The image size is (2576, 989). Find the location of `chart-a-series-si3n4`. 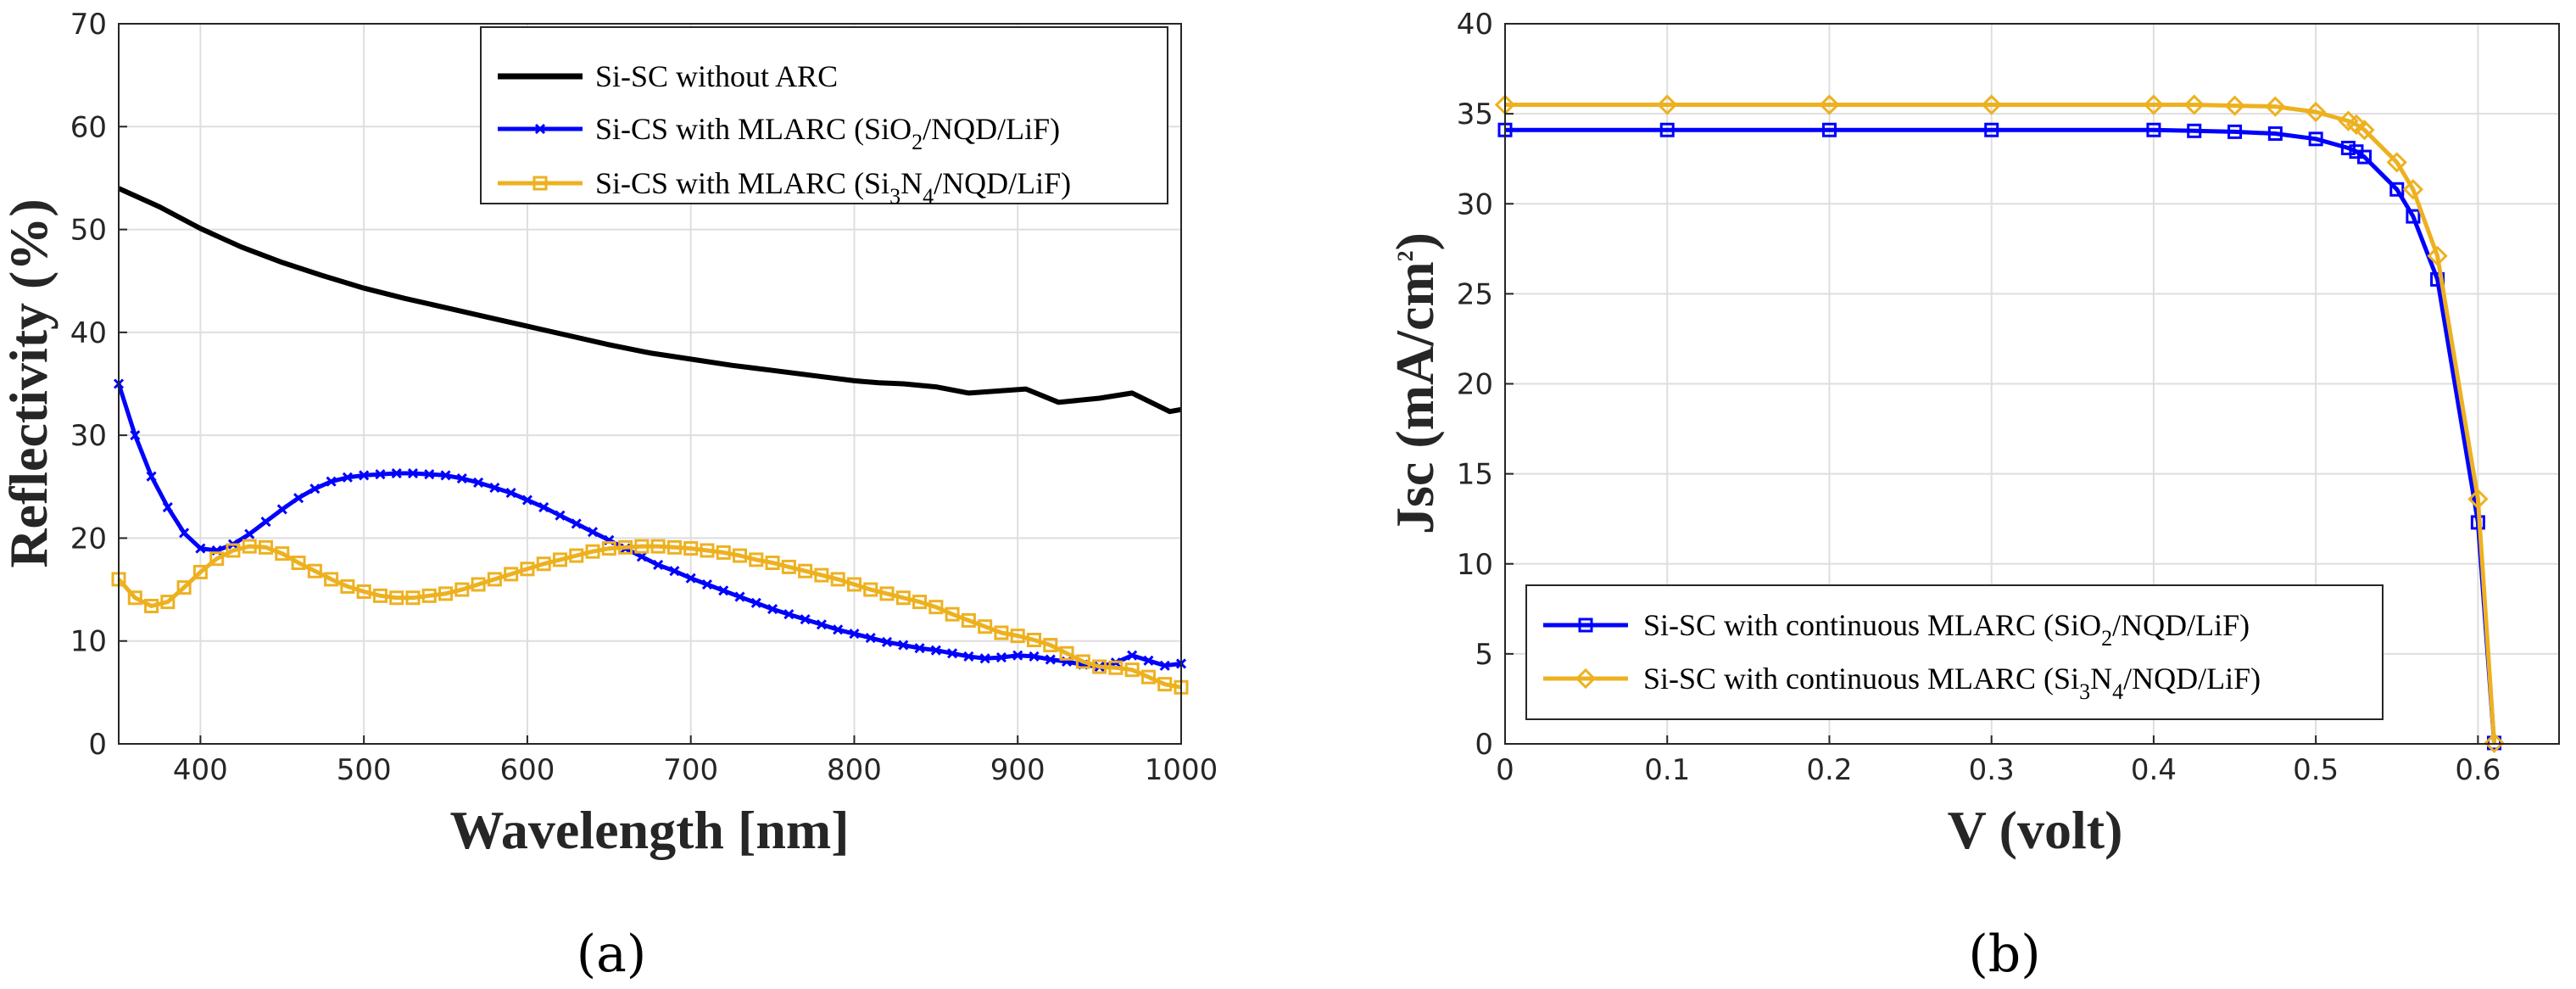

chart-a-series-si3n4 is located at coordinates (650, 617).